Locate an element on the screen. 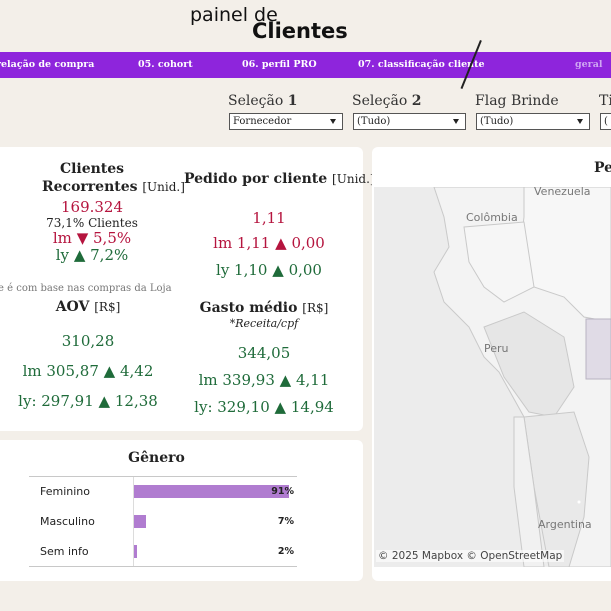 This screenshot has width=611, height=611. filter-select-selecao-1: Fornecedor is located at coordinates (286, 121).